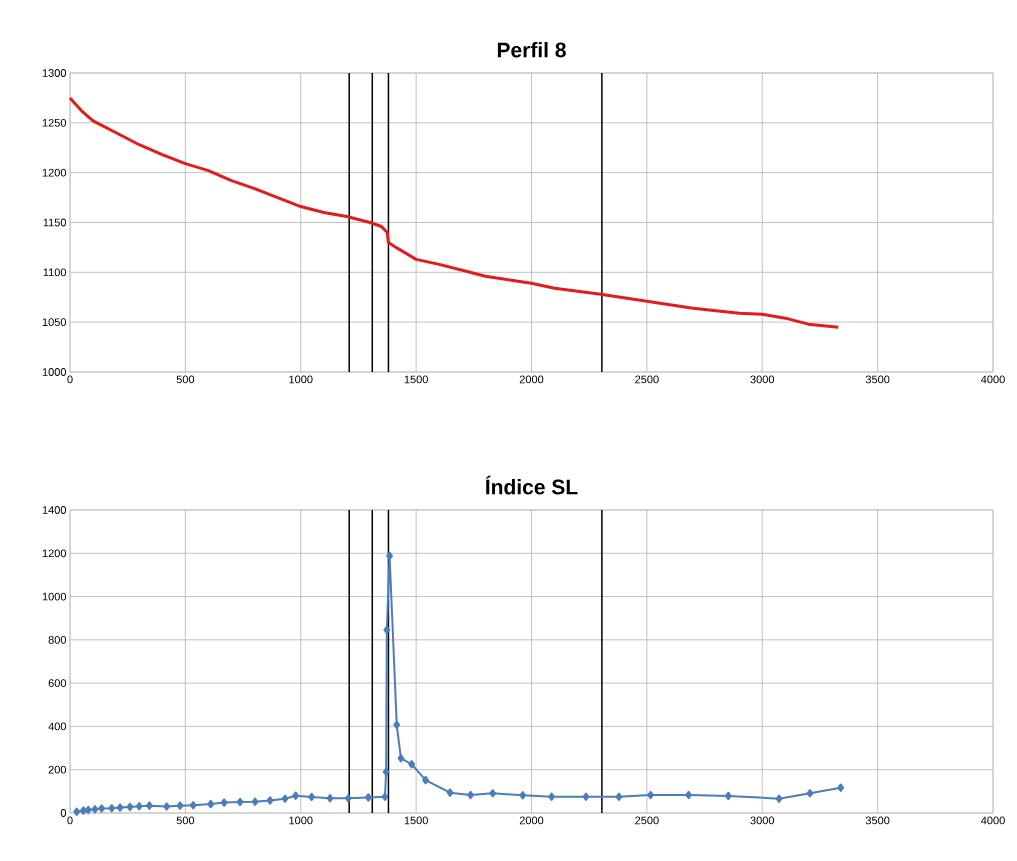  I want to click on y-tick-label: 0, so click(63, 813).